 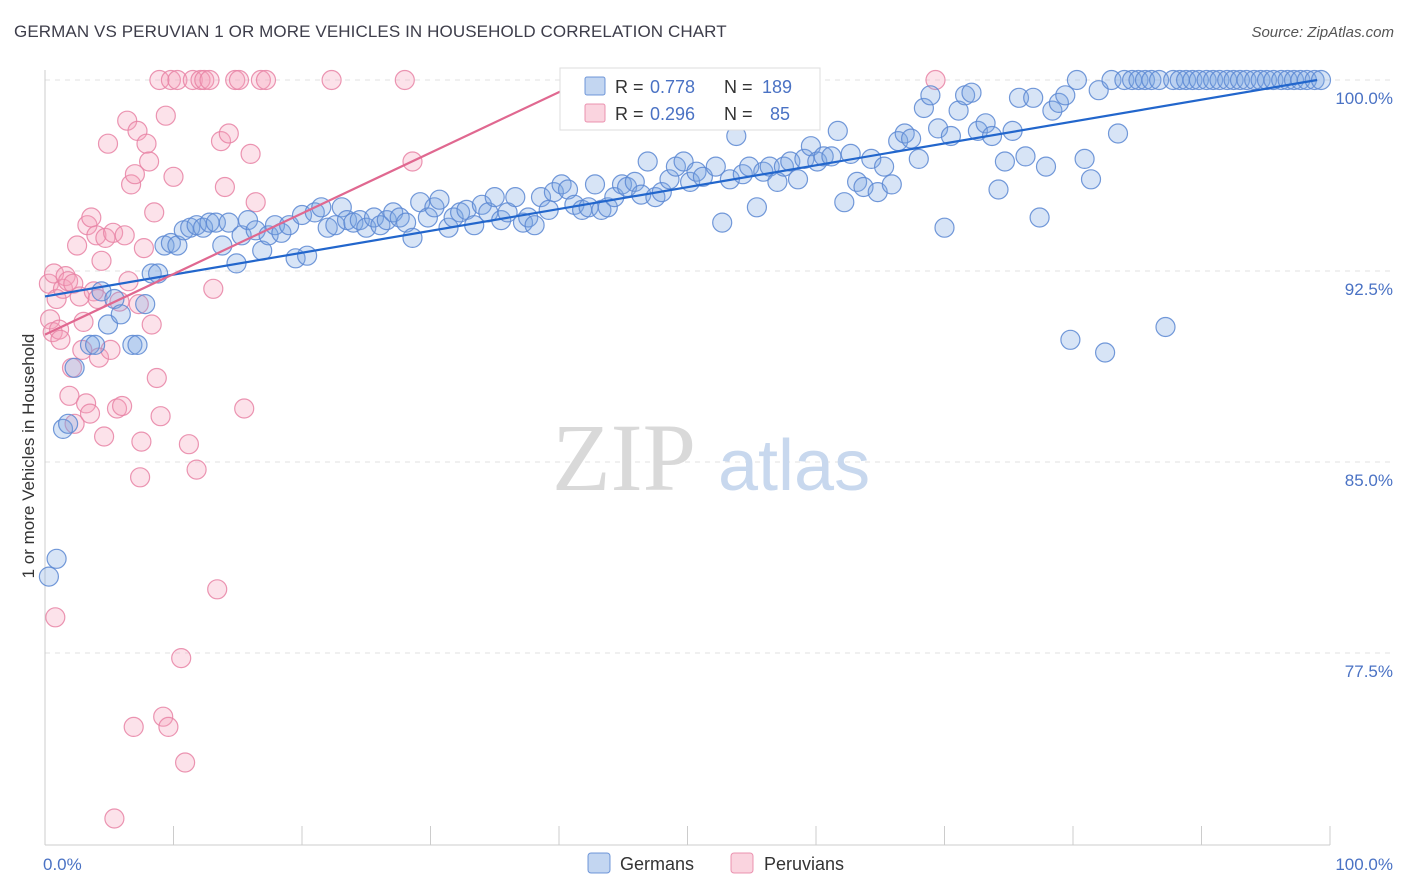 I want to click on y-tick-label: 85.0%, so click(x=1369, y=480).